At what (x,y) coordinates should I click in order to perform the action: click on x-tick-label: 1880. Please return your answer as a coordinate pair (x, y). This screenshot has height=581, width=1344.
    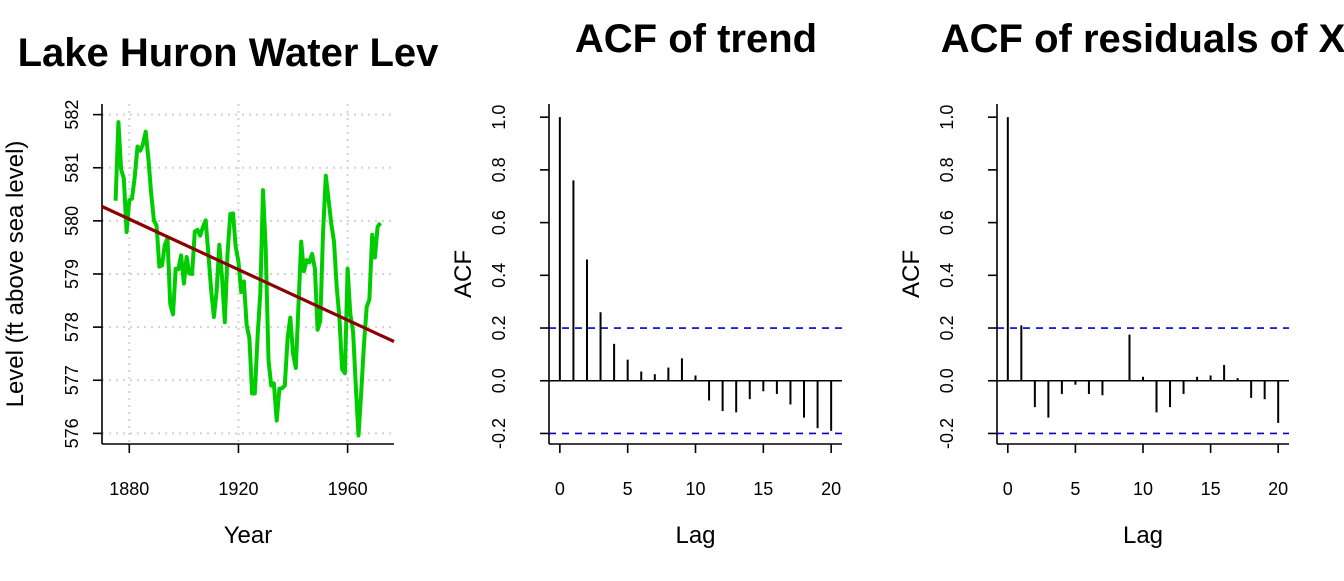
    Looking at the image, I should click on (129, 489).